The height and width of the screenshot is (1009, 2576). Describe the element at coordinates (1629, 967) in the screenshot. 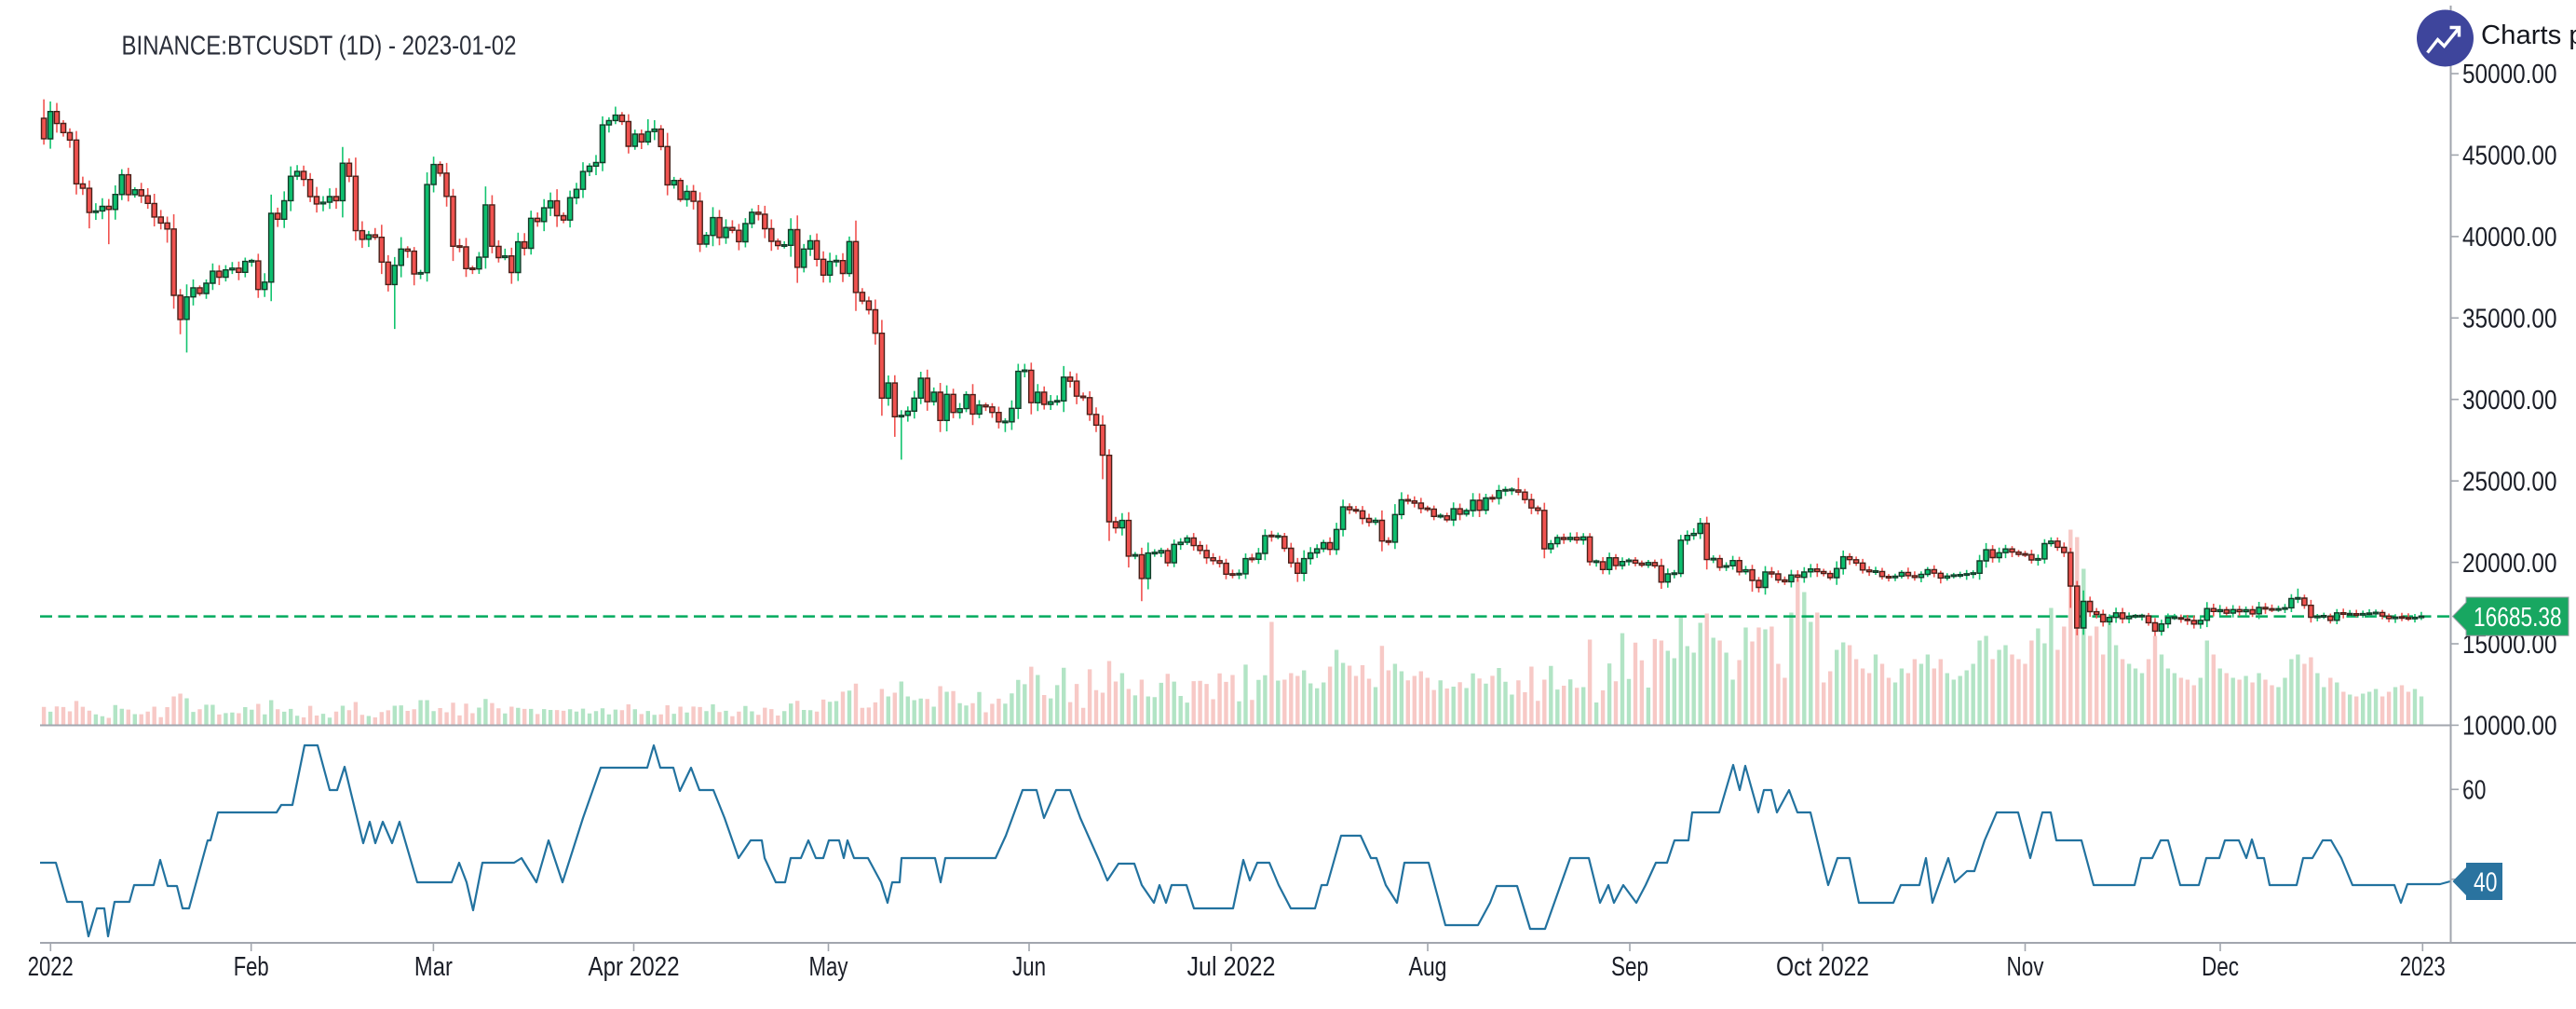

I see `svg-text: Sep` at that location.